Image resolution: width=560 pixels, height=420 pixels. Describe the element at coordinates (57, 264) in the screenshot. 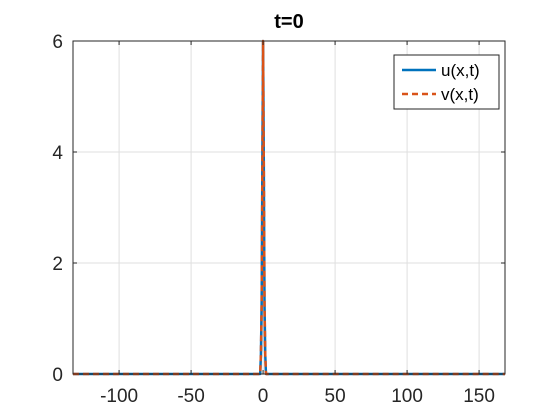

I see `y-tick-label: 2` at that location.